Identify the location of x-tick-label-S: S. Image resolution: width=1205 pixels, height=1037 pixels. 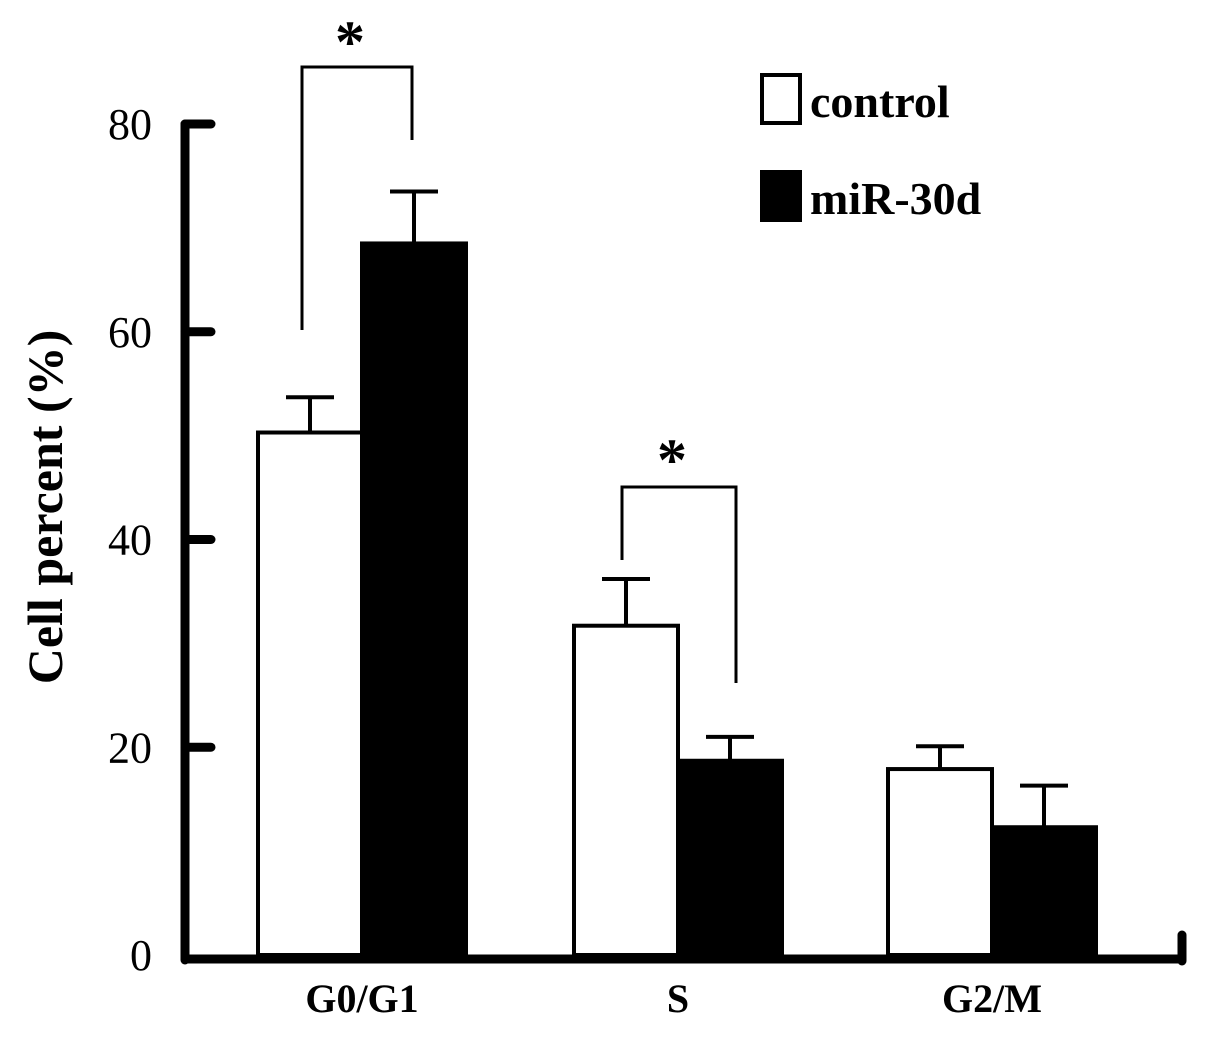
(678, 998).